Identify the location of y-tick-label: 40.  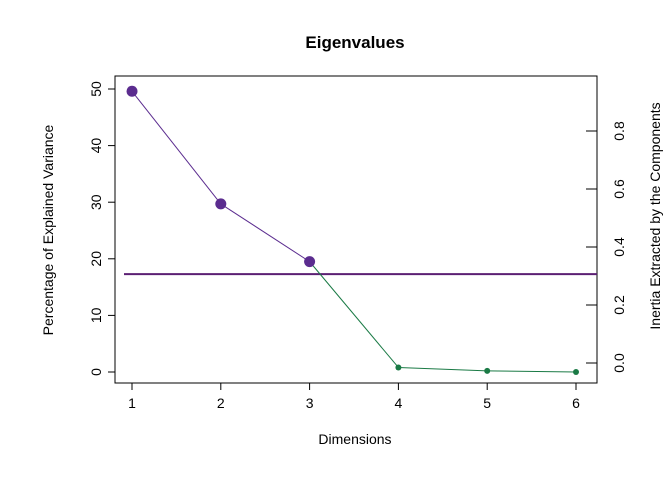
(96, 146).